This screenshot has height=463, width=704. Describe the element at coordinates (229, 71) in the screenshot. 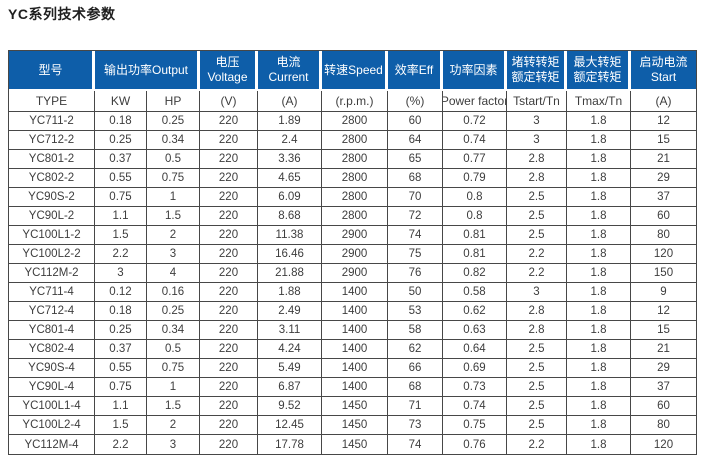

I see `header-group-cell: 电压Voltage` at that location.